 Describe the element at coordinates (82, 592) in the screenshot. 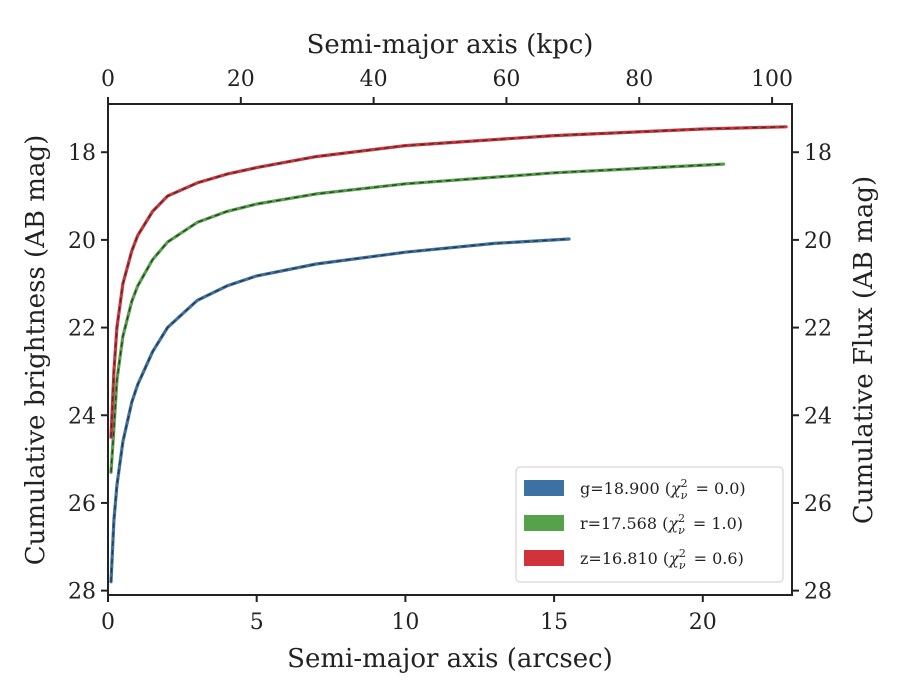

I see `y-tick-label: 28` at that location.